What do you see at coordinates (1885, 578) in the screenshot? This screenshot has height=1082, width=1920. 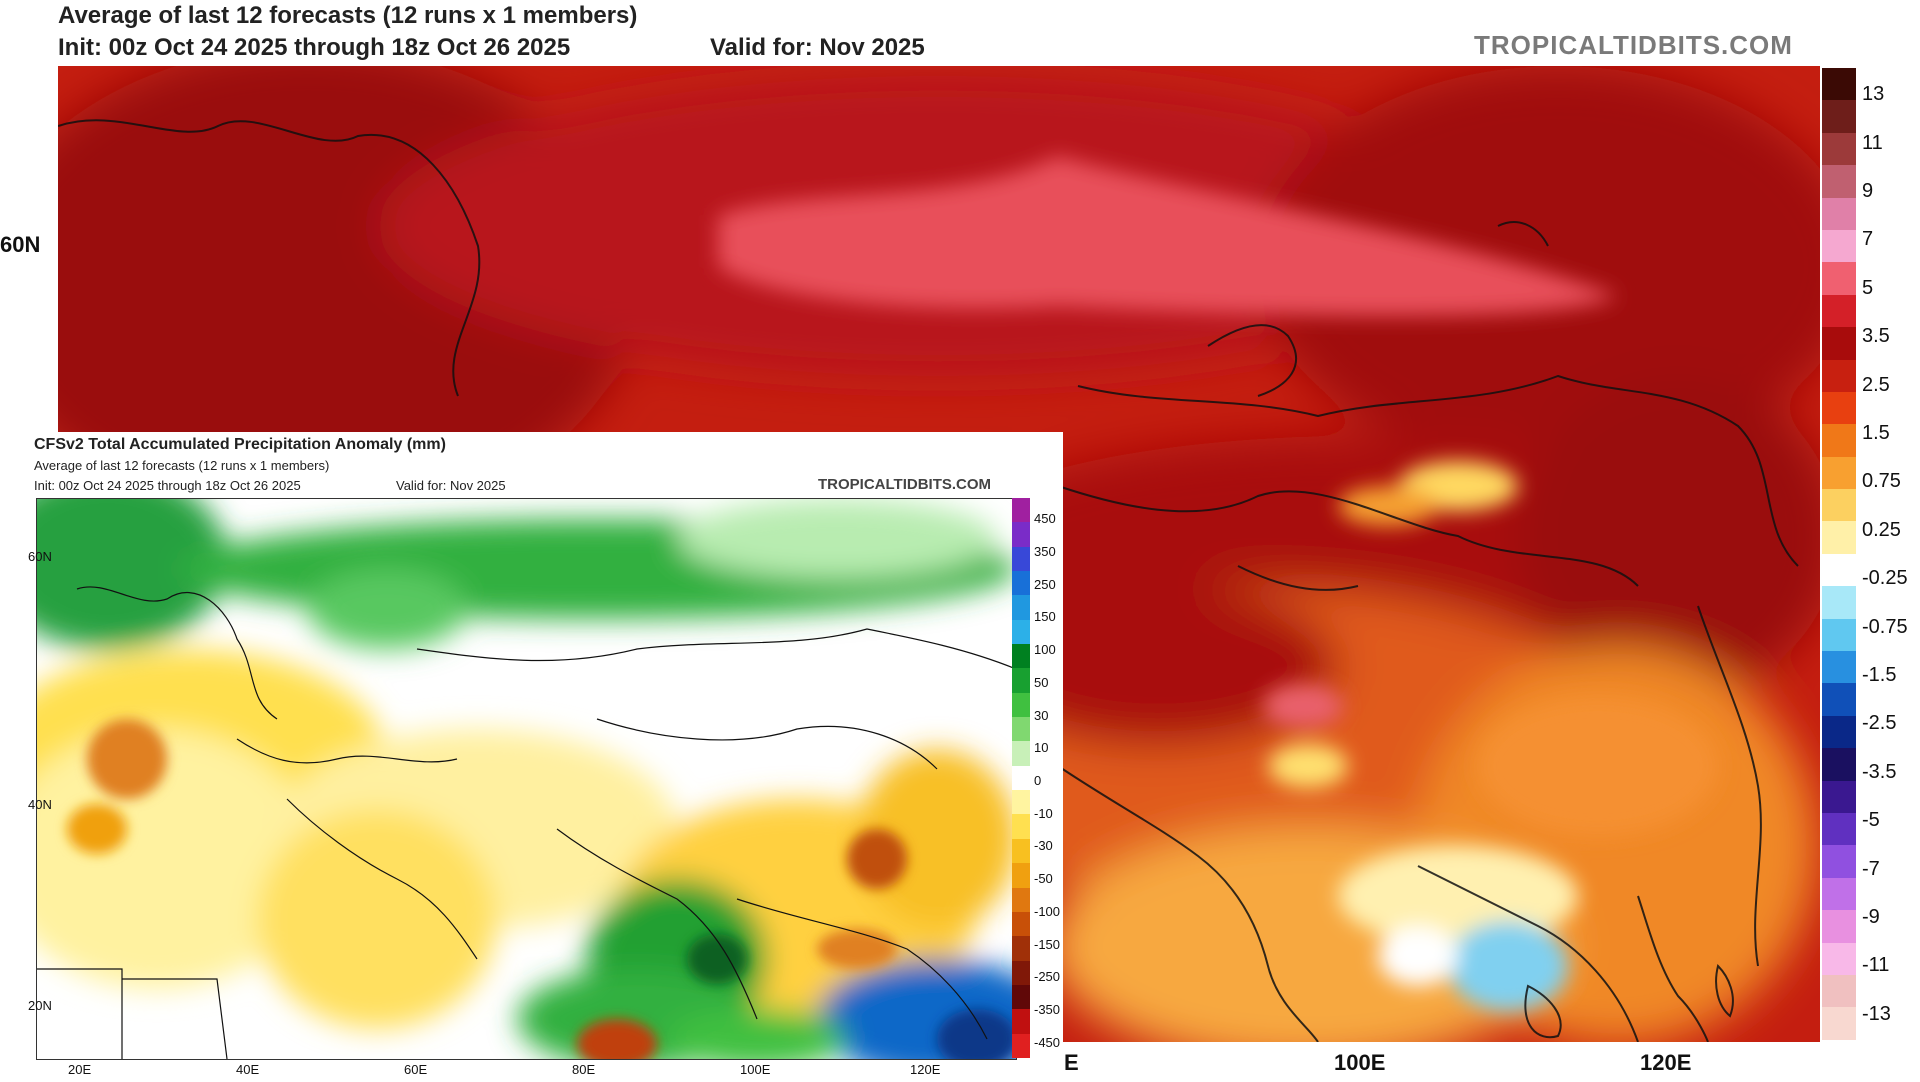 I see `colorbar-label: -0.25` at bounding box center [1885, 578].